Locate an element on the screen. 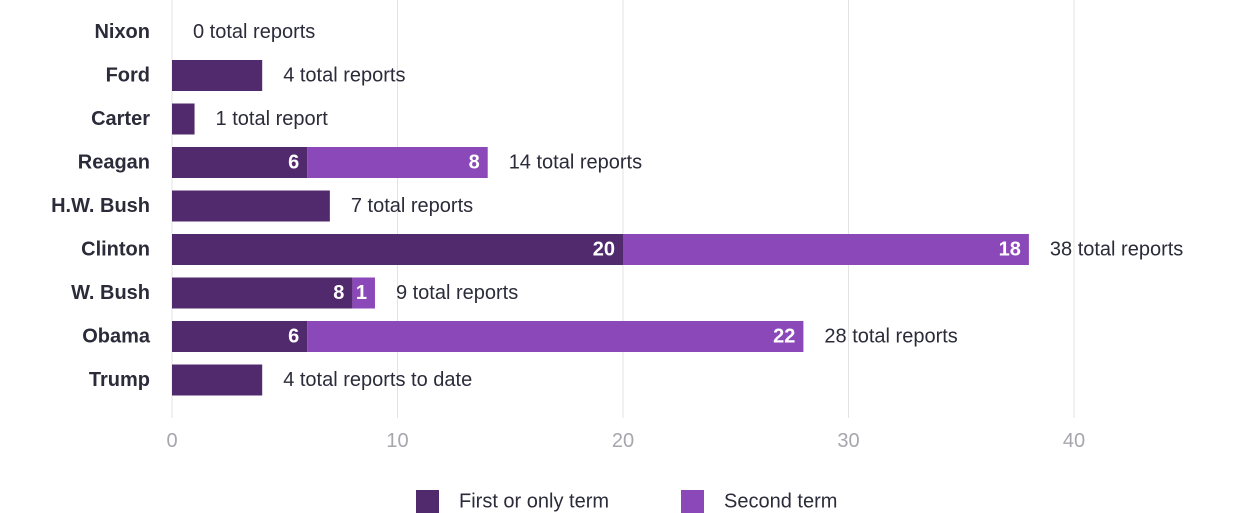 The width and height of the screenshot is (1251, 513). bar-clinton-second-term is located at coordinates (826, 249).